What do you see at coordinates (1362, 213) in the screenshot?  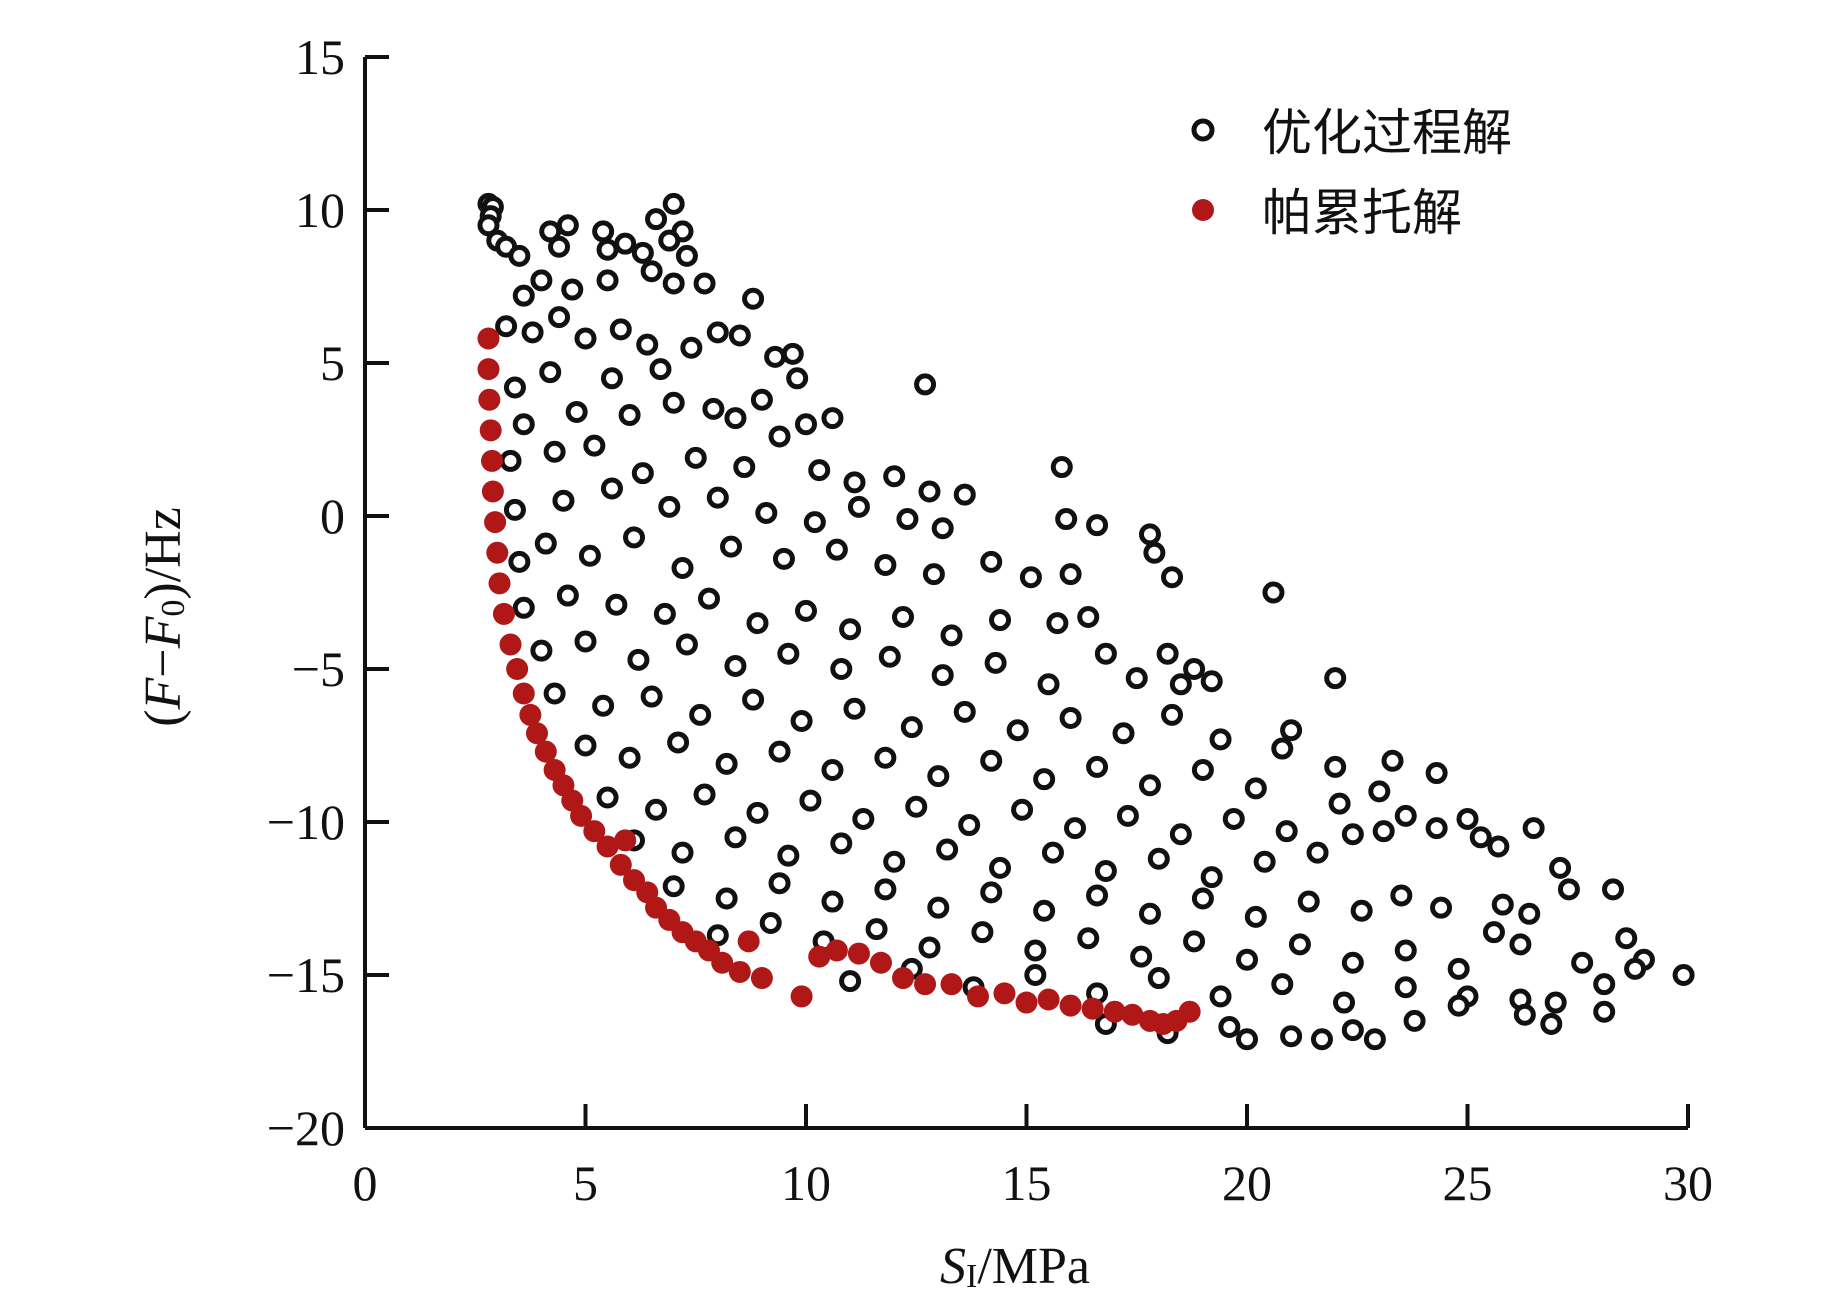 I see `legend-label-pareto: 帕累托解` at bounding box center [1362, 213].